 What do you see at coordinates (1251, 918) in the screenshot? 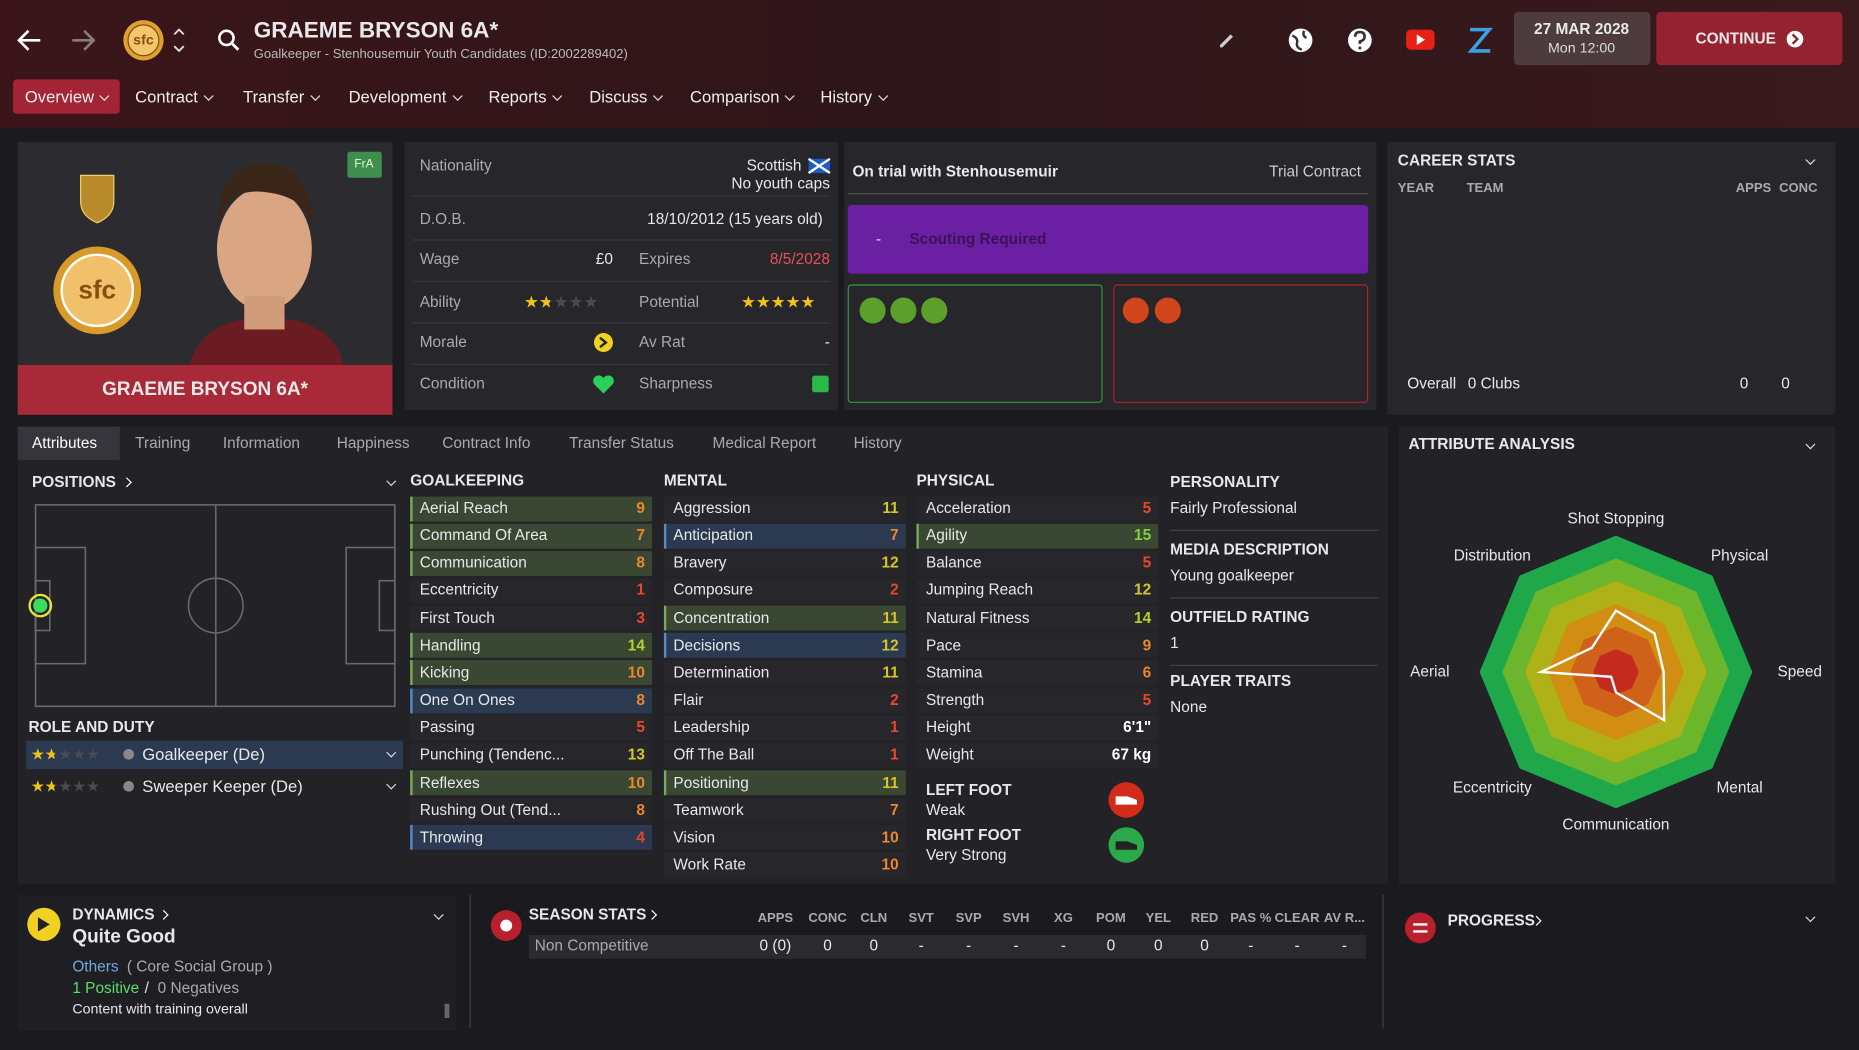
I see `column-header: PAS %` at bounding box center [1251, 918].